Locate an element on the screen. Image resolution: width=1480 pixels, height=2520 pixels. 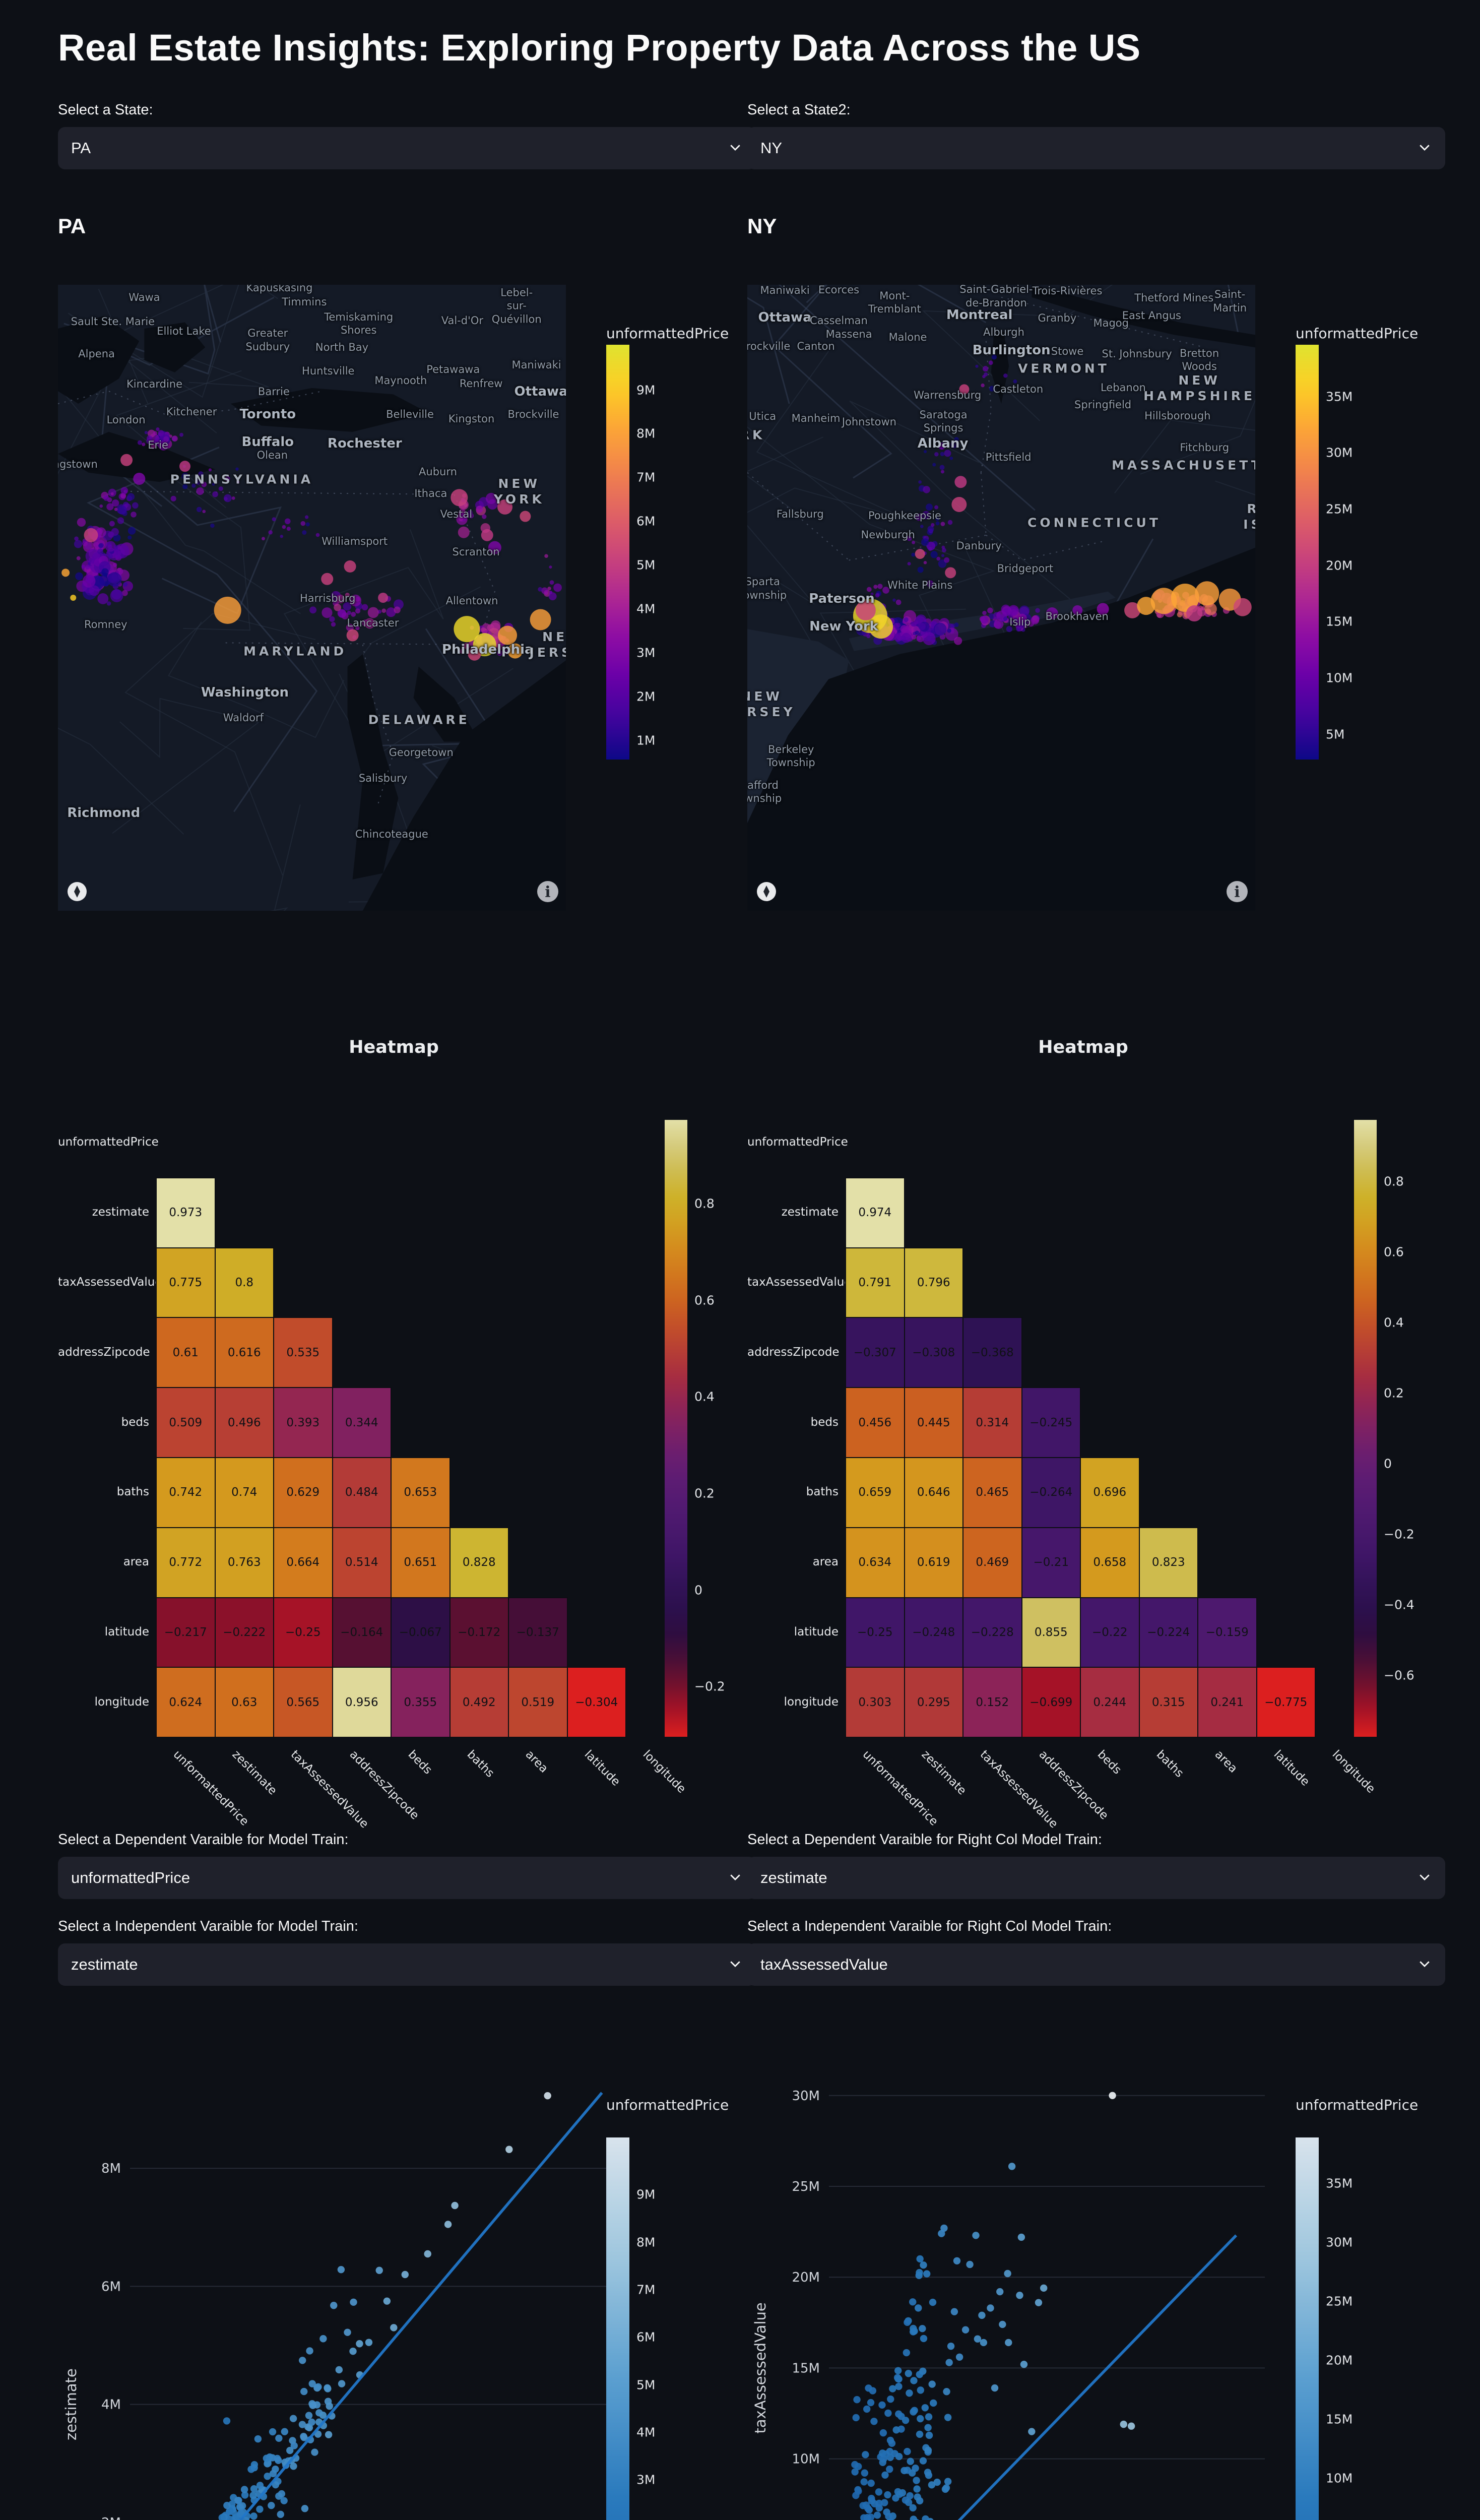
indep-var-select: zestimate is located at coordinates (407, 1964).